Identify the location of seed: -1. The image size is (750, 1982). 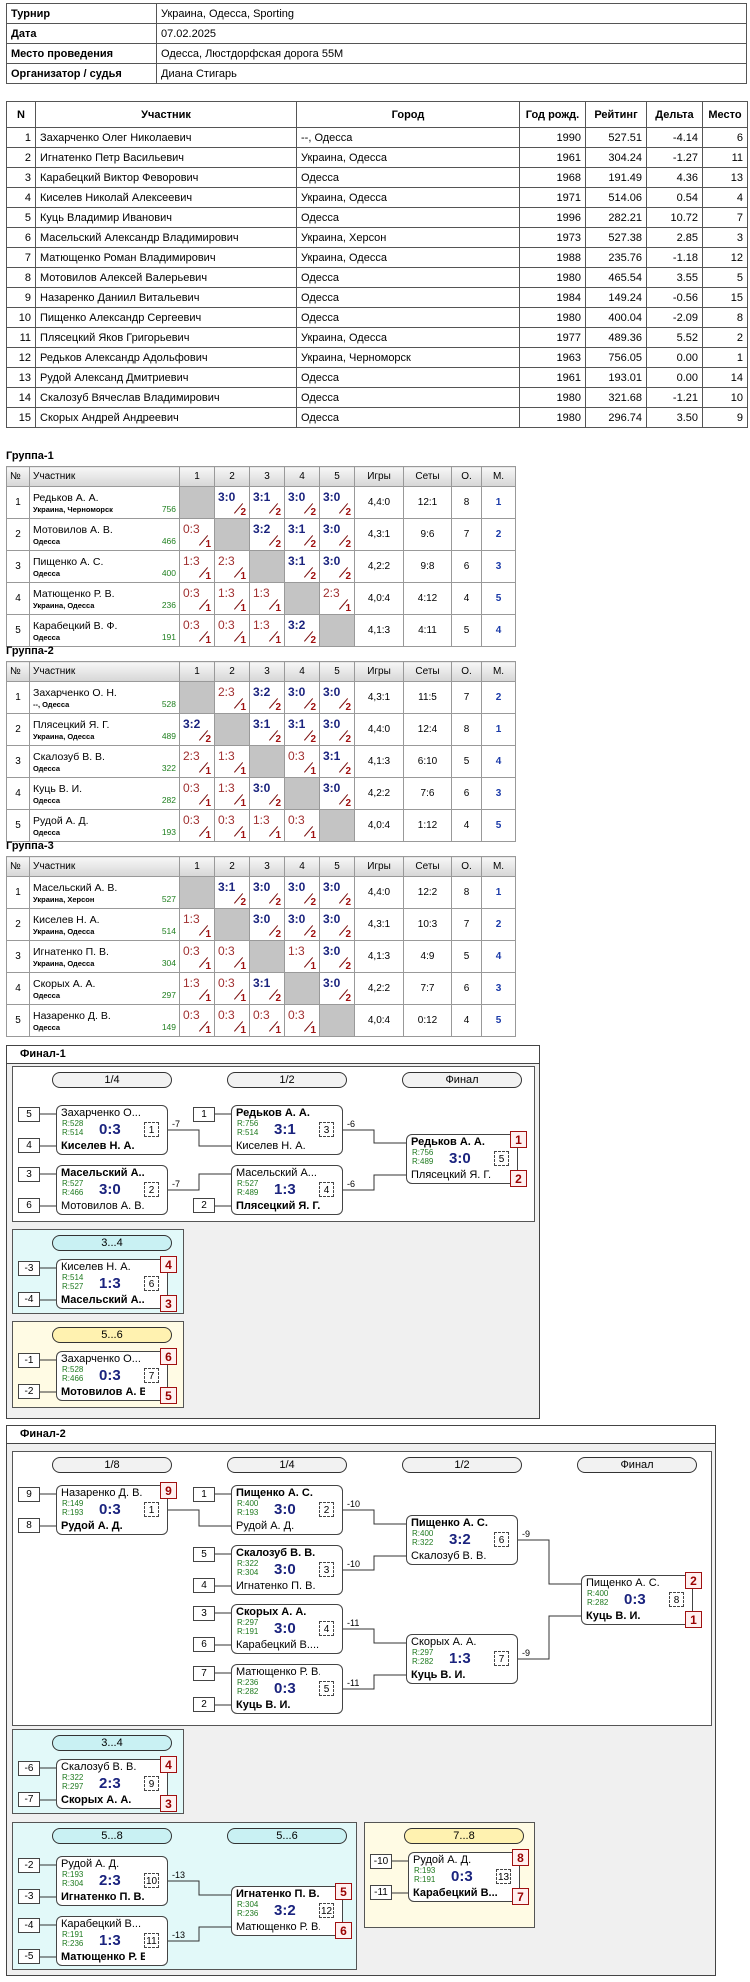
(29, 1360).